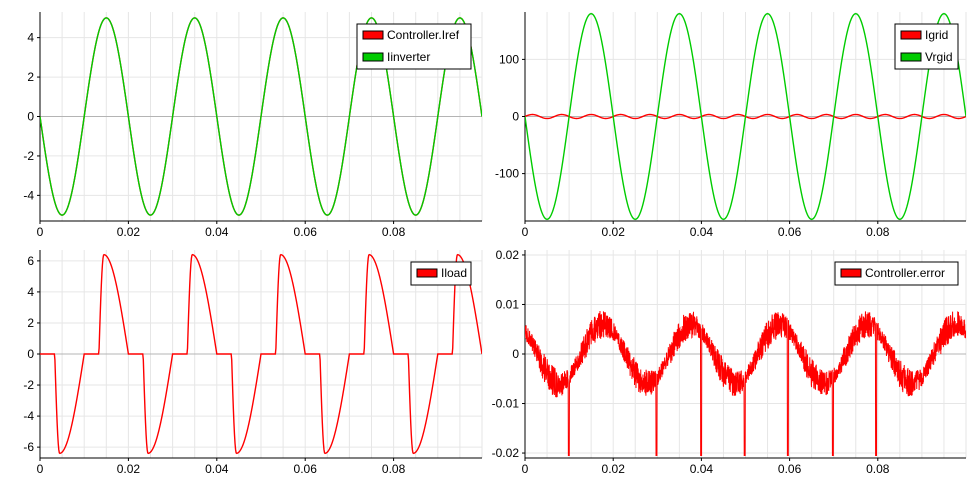 The image size is (975, 481). I want to click on legend-label: Controller.Iref, so click(423, 35).